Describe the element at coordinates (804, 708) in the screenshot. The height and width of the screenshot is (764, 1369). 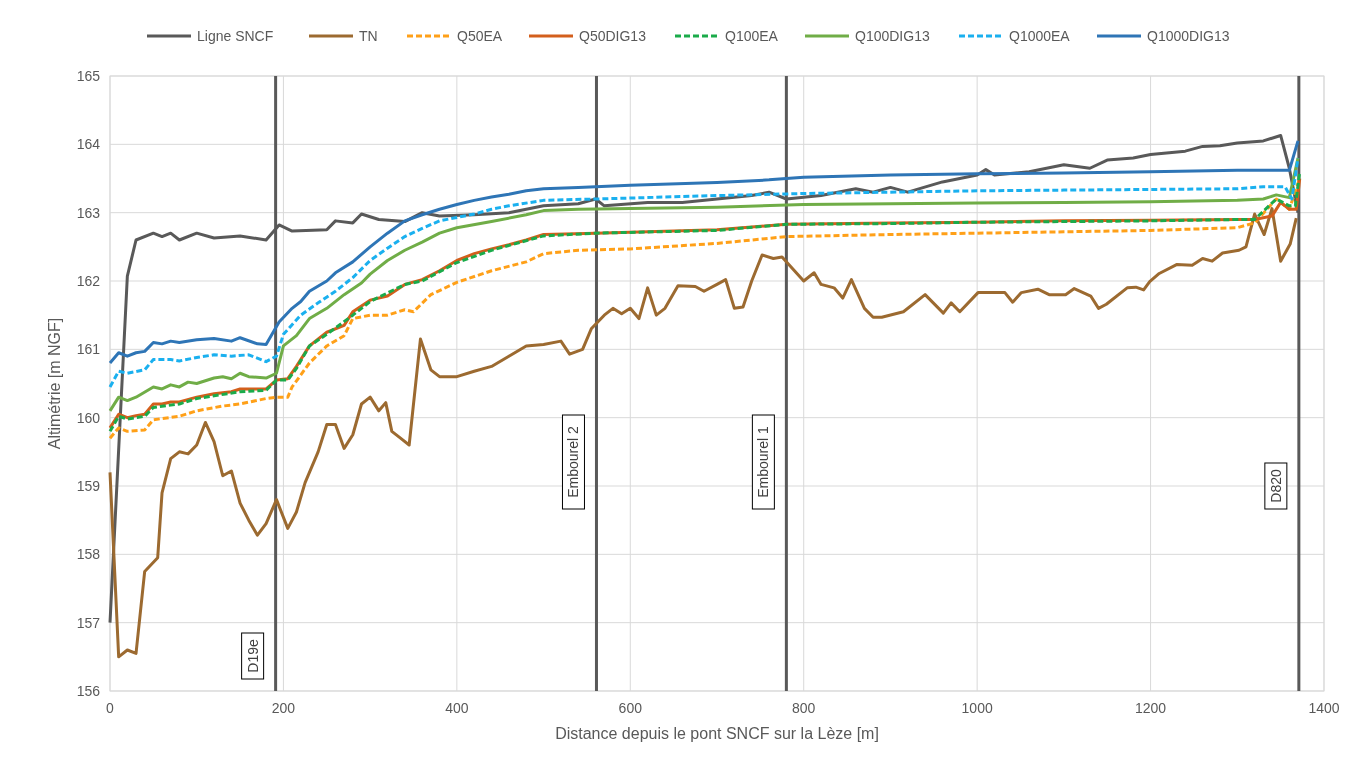
I see `x-tick-label: 800` at that location.